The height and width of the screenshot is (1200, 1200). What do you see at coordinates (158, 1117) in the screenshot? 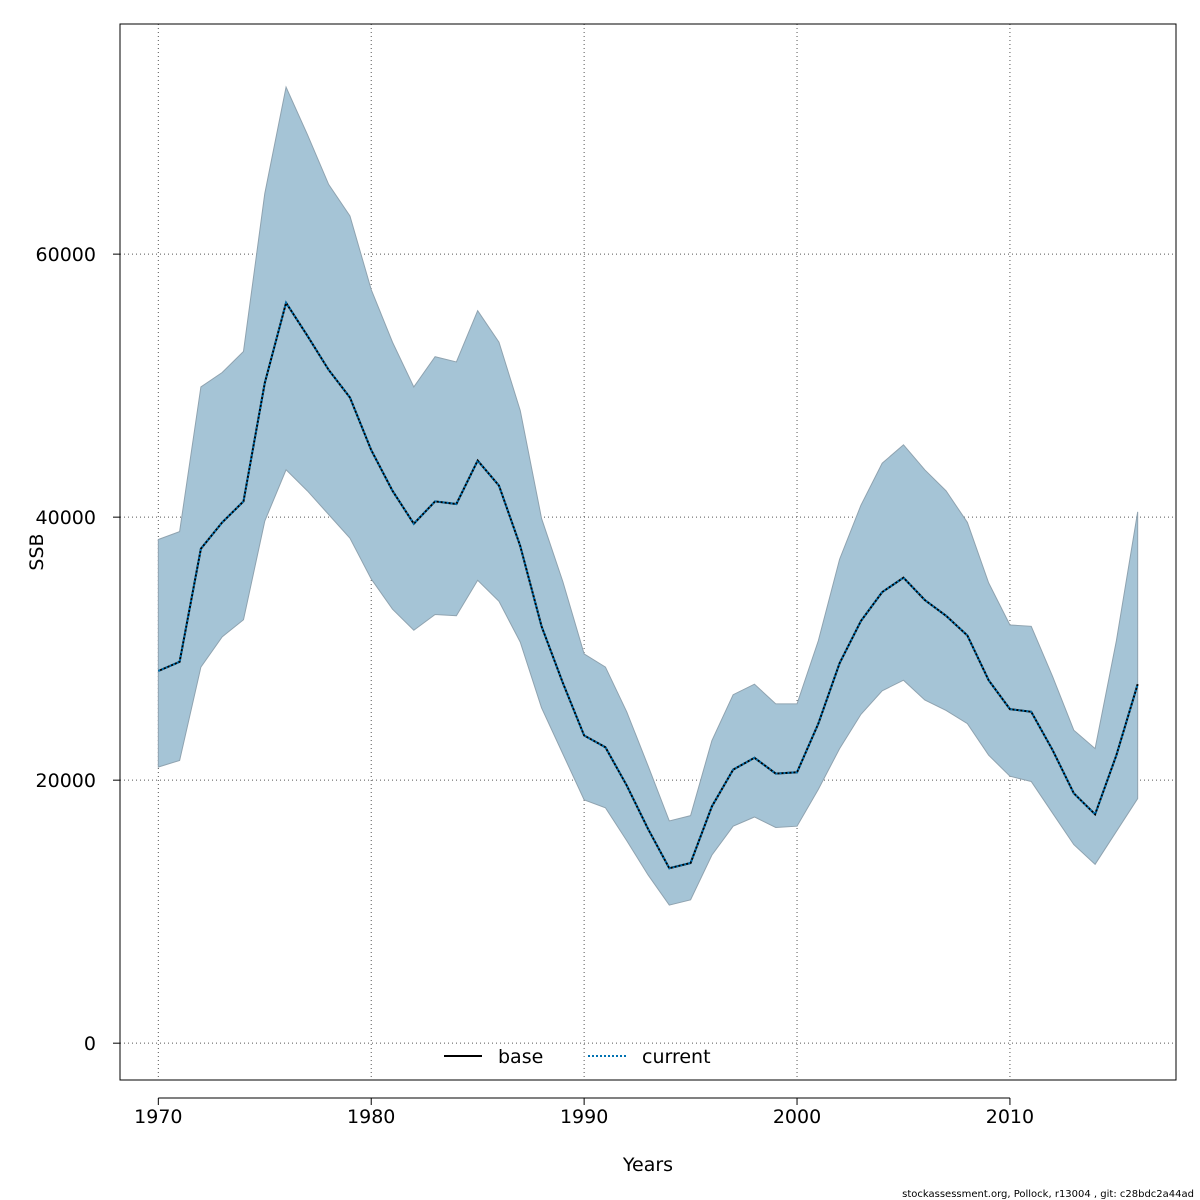
I see `x-tick-label-1970: 1970` at bounding box center [158, 1117].